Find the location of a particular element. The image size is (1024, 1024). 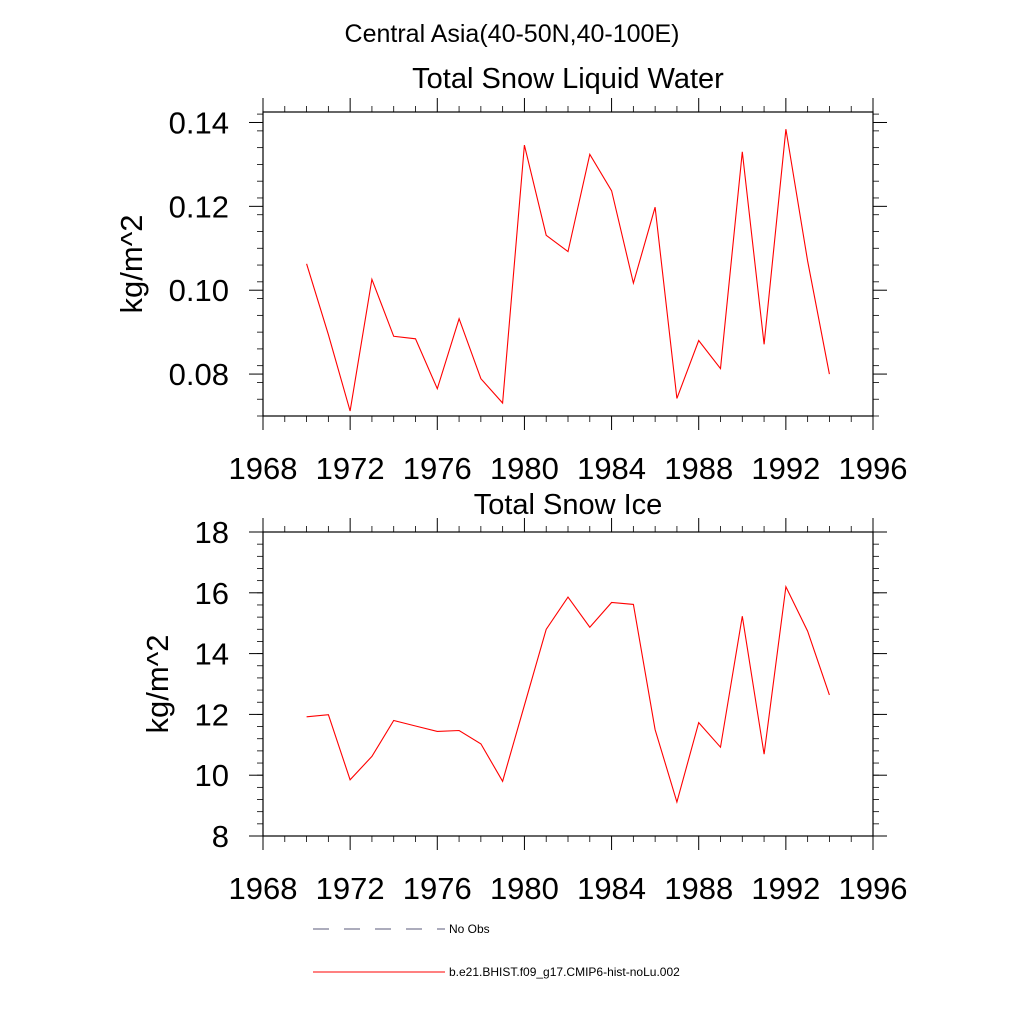

chart-title: Total Snow Liquid Water is located at coordinates (568, 79).